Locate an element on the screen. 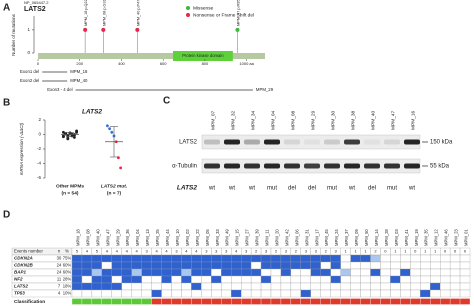  data-point is located at coordinates (107, 126).